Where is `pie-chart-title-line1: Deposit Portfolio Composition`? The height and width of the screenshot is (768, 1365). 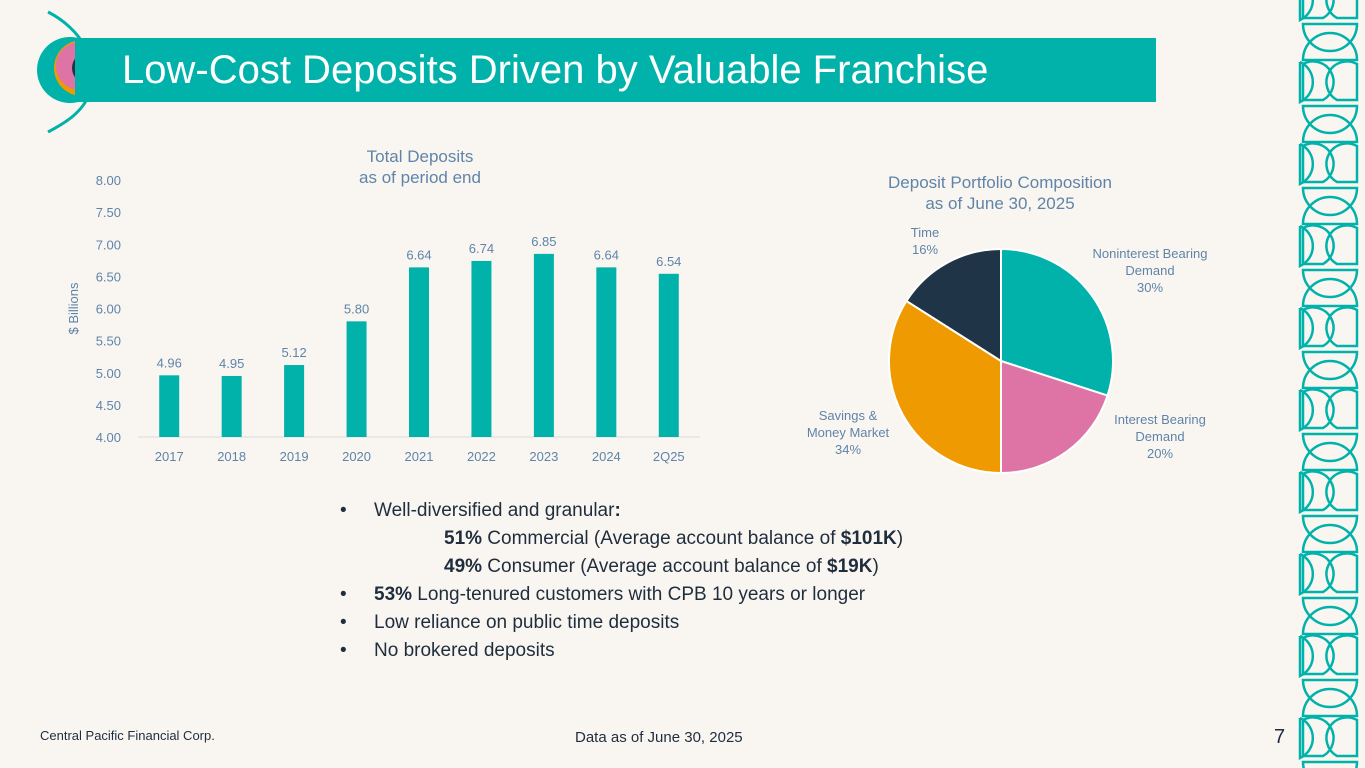 pie-chart-title-line1: Deposit Portfolio Composition is located at coordinates (1000, 182).